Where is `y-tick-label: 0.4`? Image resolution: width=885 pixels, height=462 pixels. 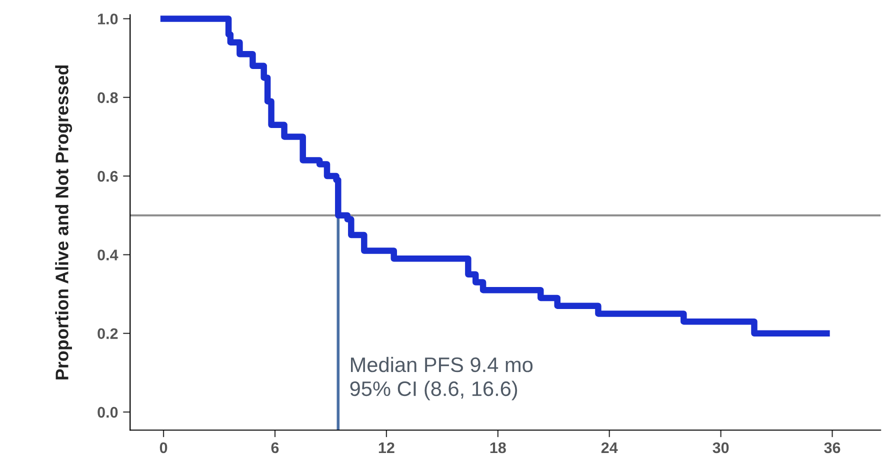
y-tick-label: 0.4 is located at coordinates (108, 255).